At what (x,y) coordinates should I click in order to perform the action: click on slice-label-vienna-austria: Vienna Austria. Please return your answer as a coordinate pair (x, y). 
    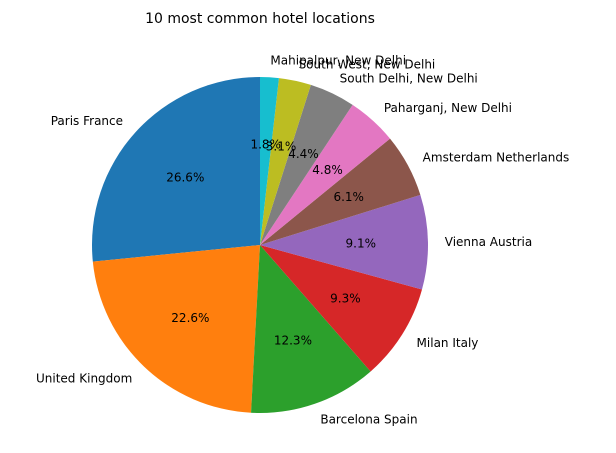
    Looking at the image, I should click on (488, 242).